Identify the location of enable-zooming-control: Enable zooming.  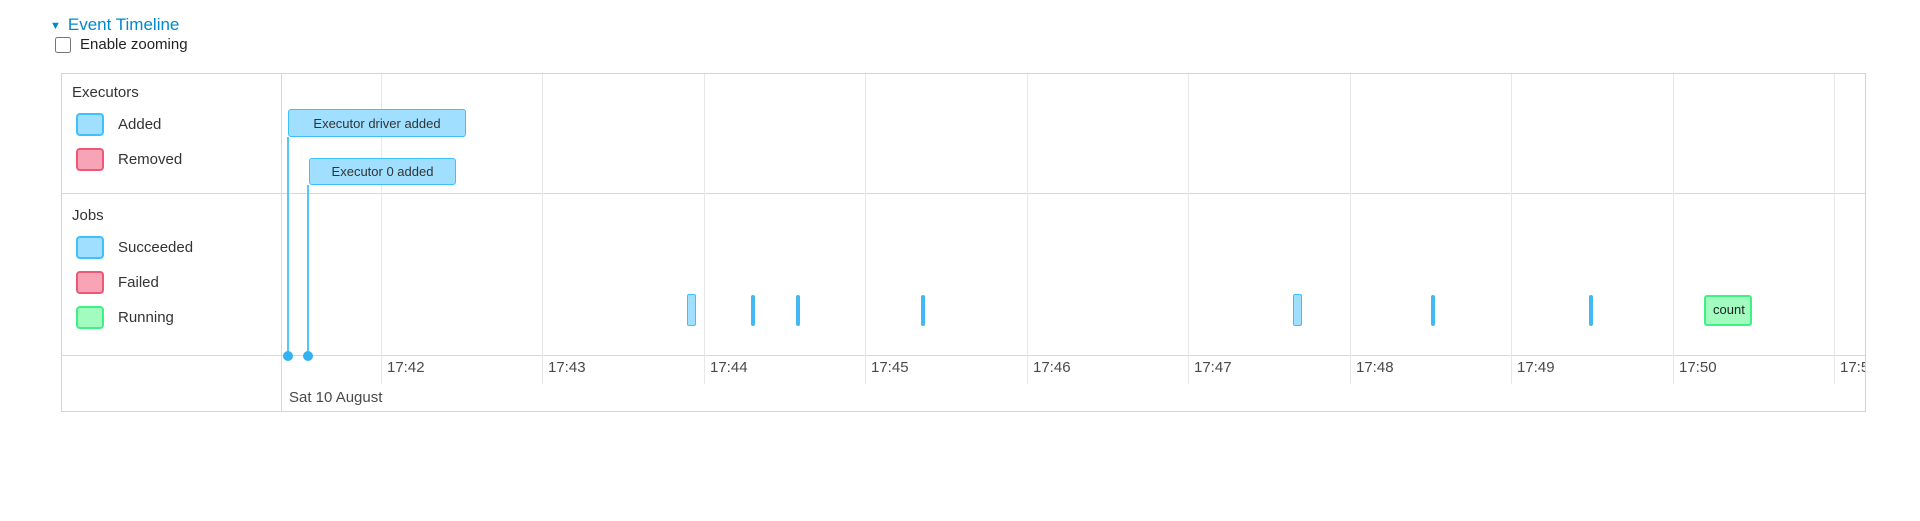
(121, 44).